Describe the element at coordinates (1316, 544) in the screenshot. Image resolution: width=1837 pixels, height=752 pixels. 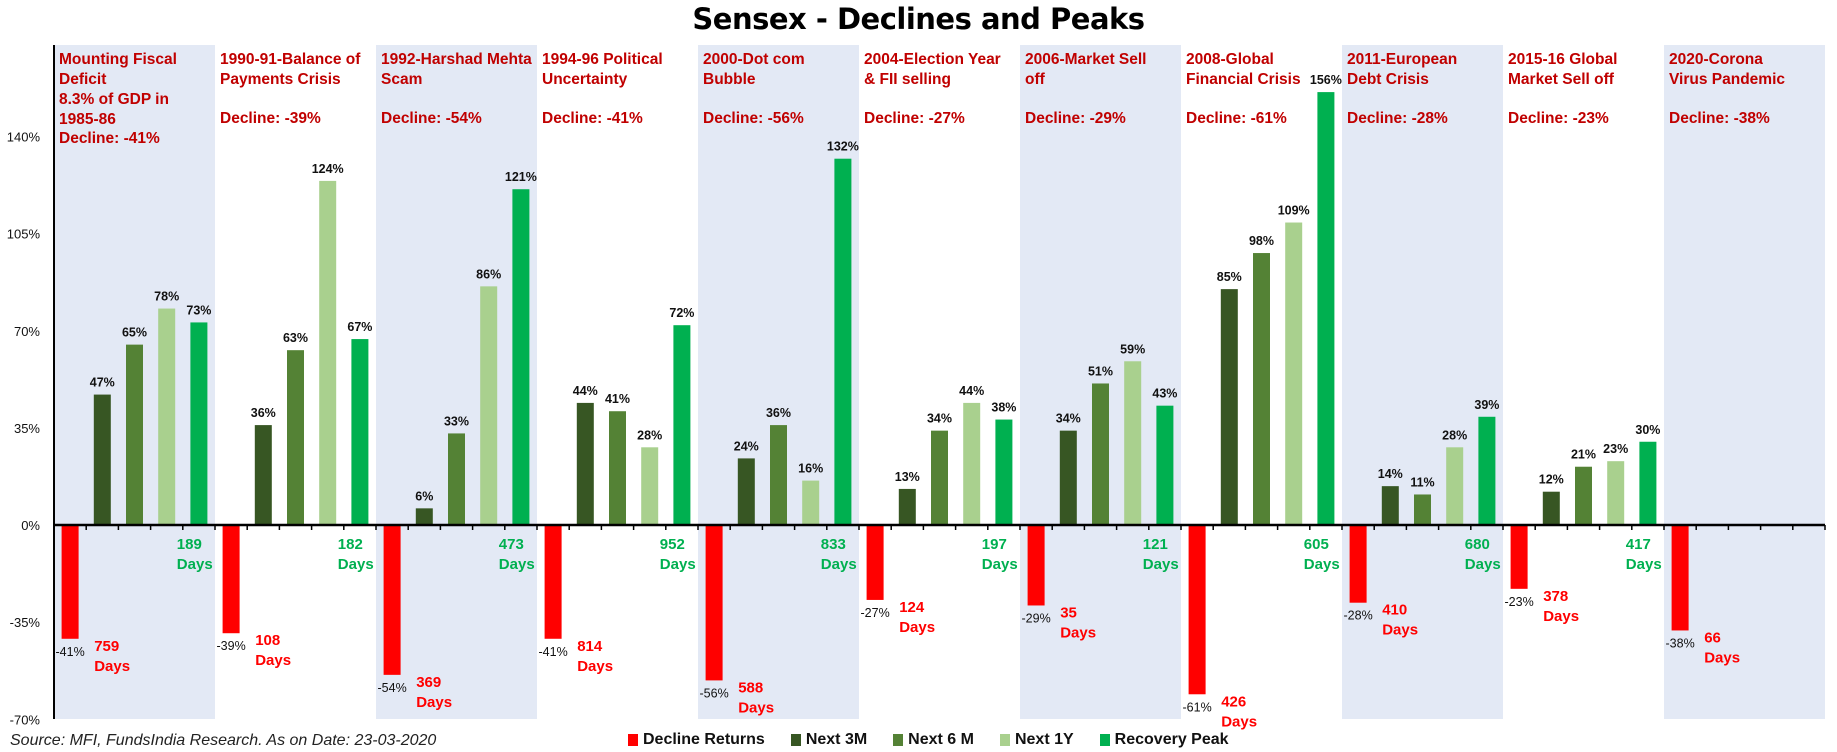
I see `recovery-days-label: 605` at that location.